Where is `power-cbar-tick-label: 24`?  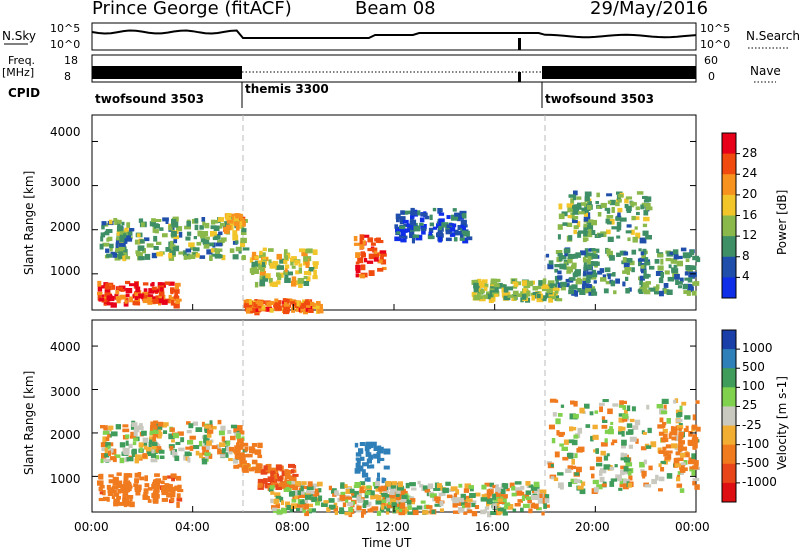 power-cbar-tick-label: 24 is located at coordinates (750, 173).